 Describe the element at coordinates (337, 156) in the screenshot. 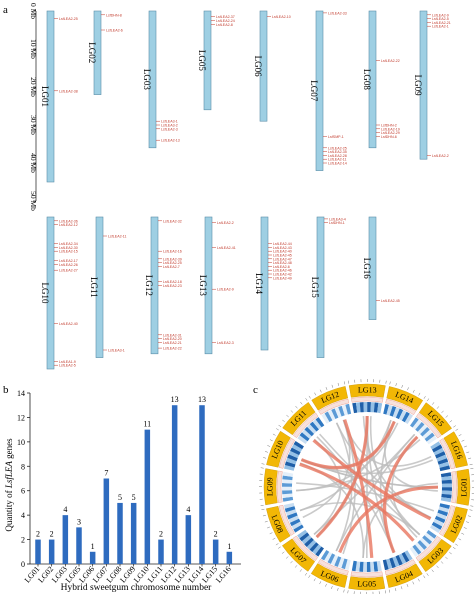

I see `gene-label: LsfLEA2-28` at that location.